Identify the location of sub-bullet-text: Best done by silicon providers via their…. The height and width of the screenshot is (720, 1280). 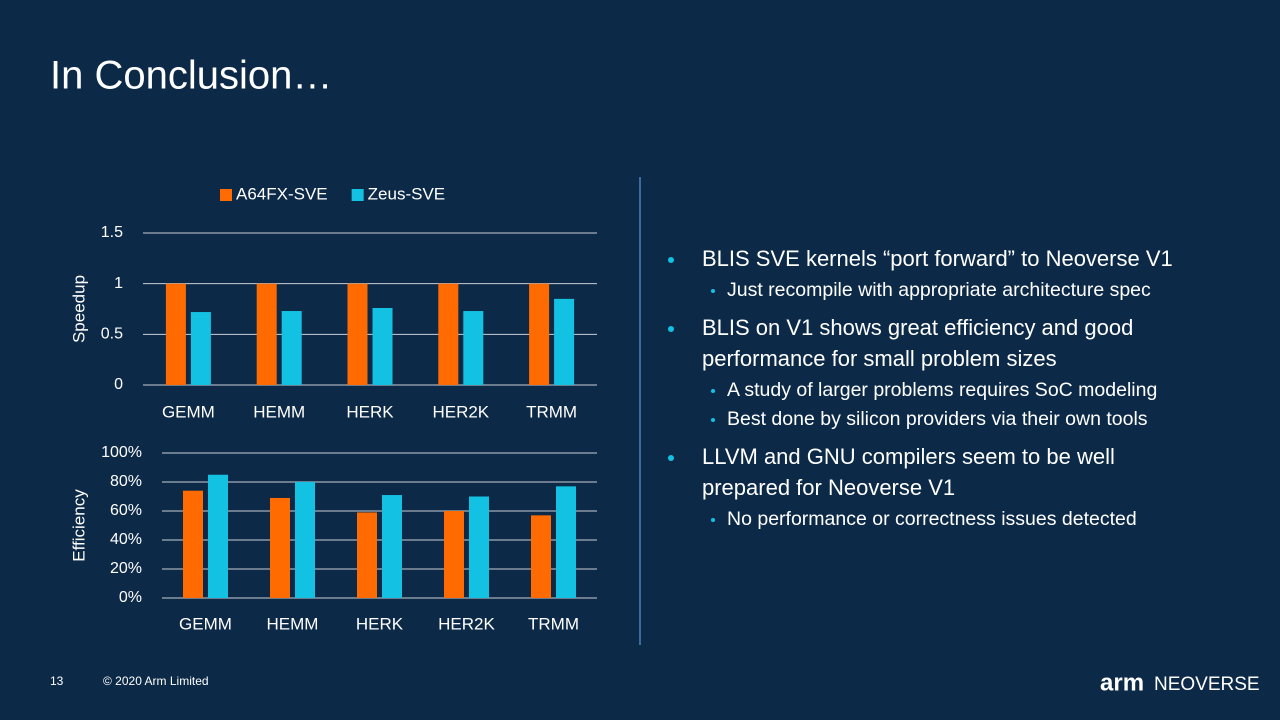
(937, 419).